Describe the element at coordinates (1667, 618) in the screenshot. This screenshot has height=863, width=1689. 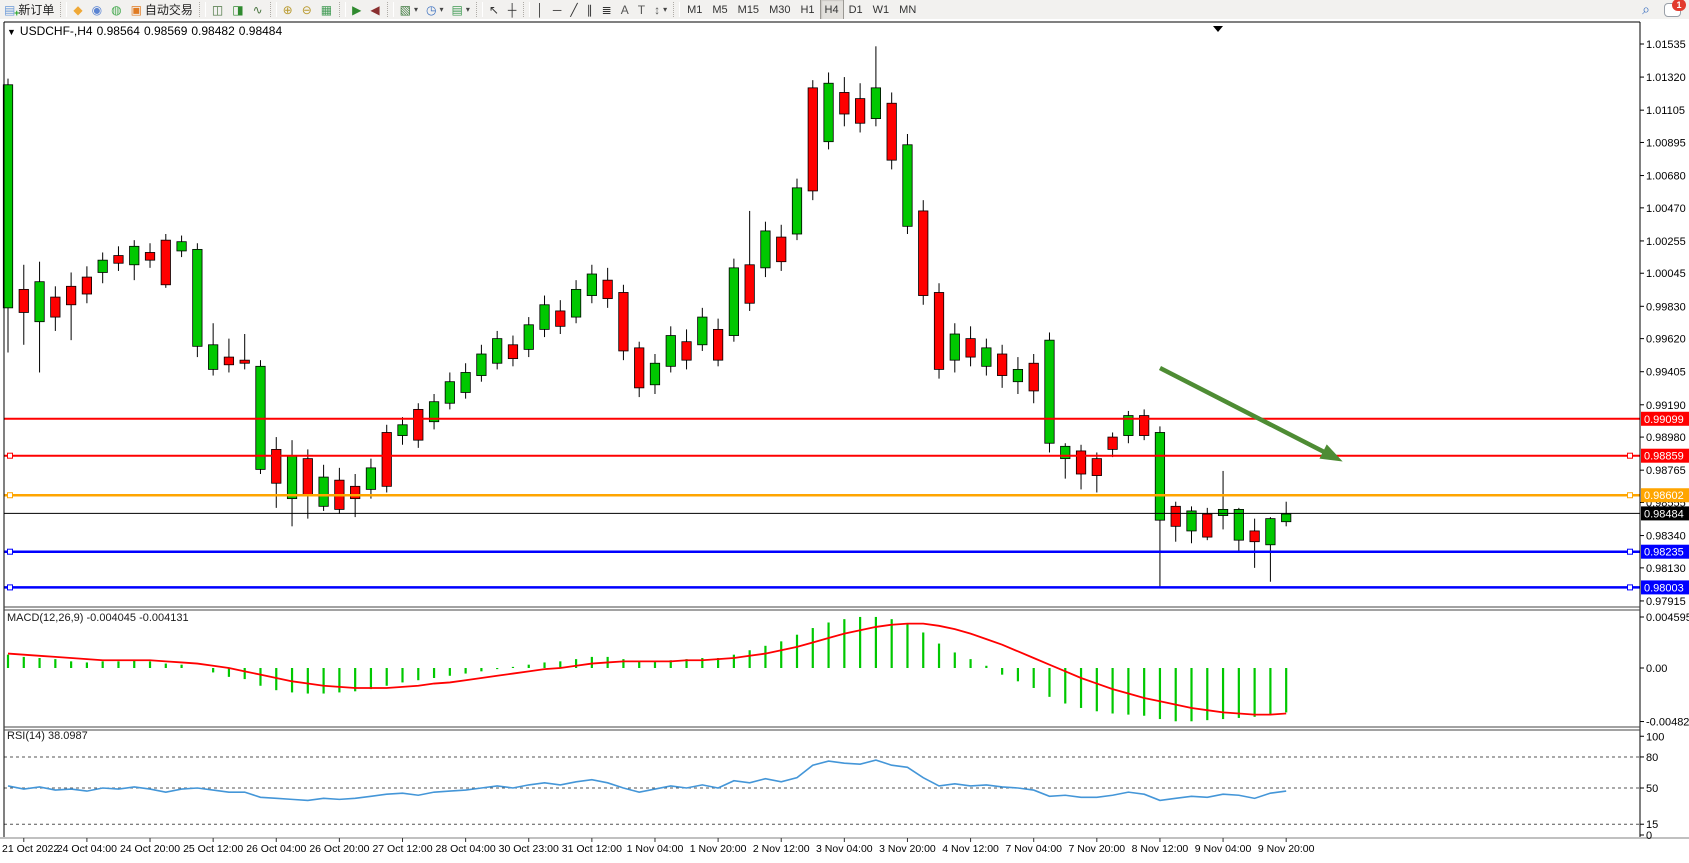
I see `svg-text: 0.004595` at that location.